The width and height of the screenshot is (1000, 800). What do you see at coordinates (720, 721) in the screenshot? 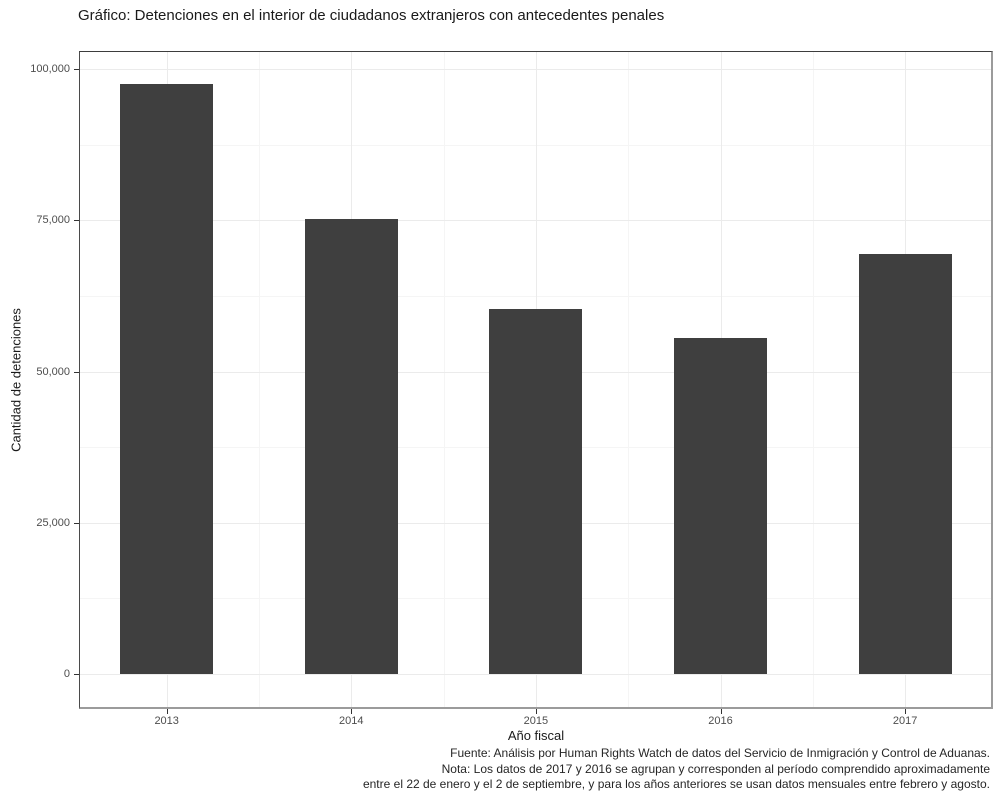
I see `x-tick-label: 2016` at bounding box center [720, 721].